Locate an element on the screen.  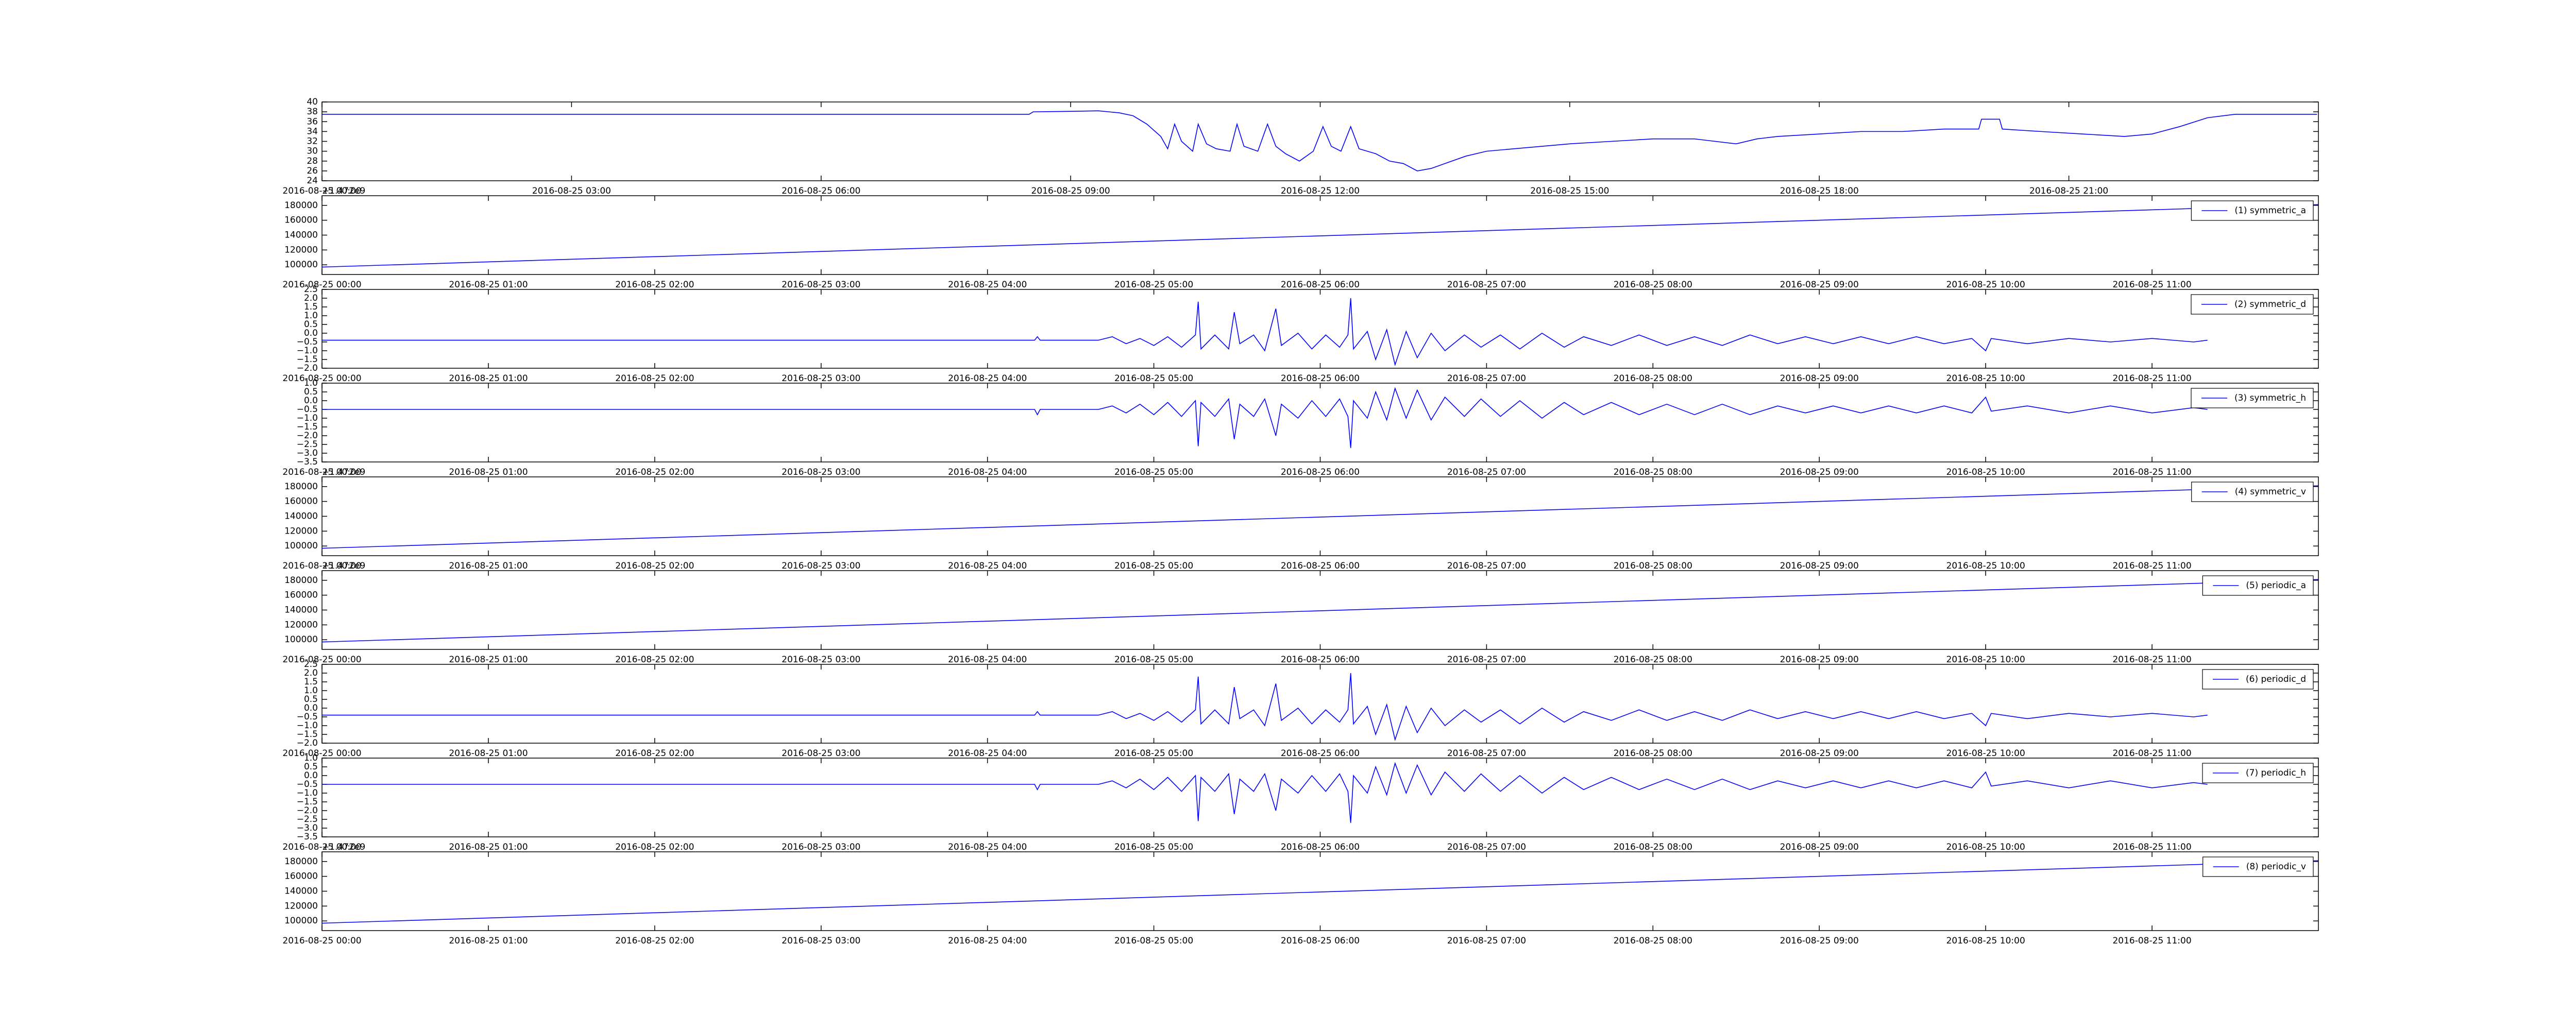
y-tick-label: −3.5 is located at coordinates (307, 462).